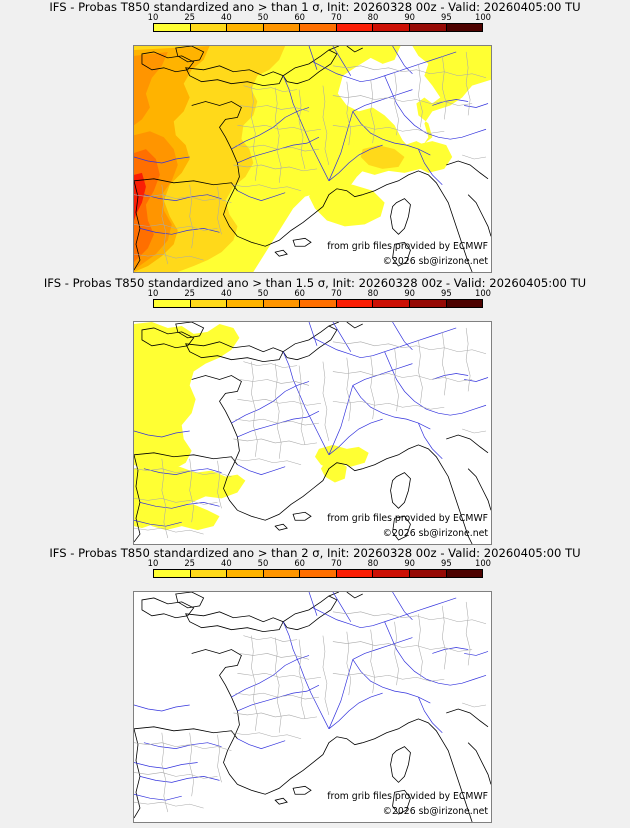 The width and height of the screenshot is (630, 828). I want to click on prob-band-10-provence, so click(333, 471).